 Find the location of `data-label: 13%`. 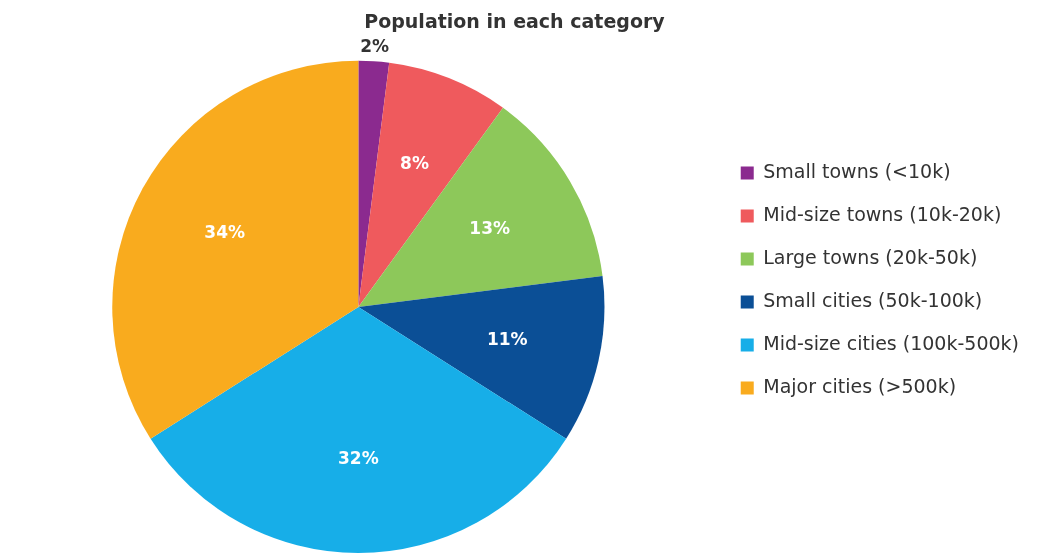

data-label: 13% is located at coordinates (490, 227).